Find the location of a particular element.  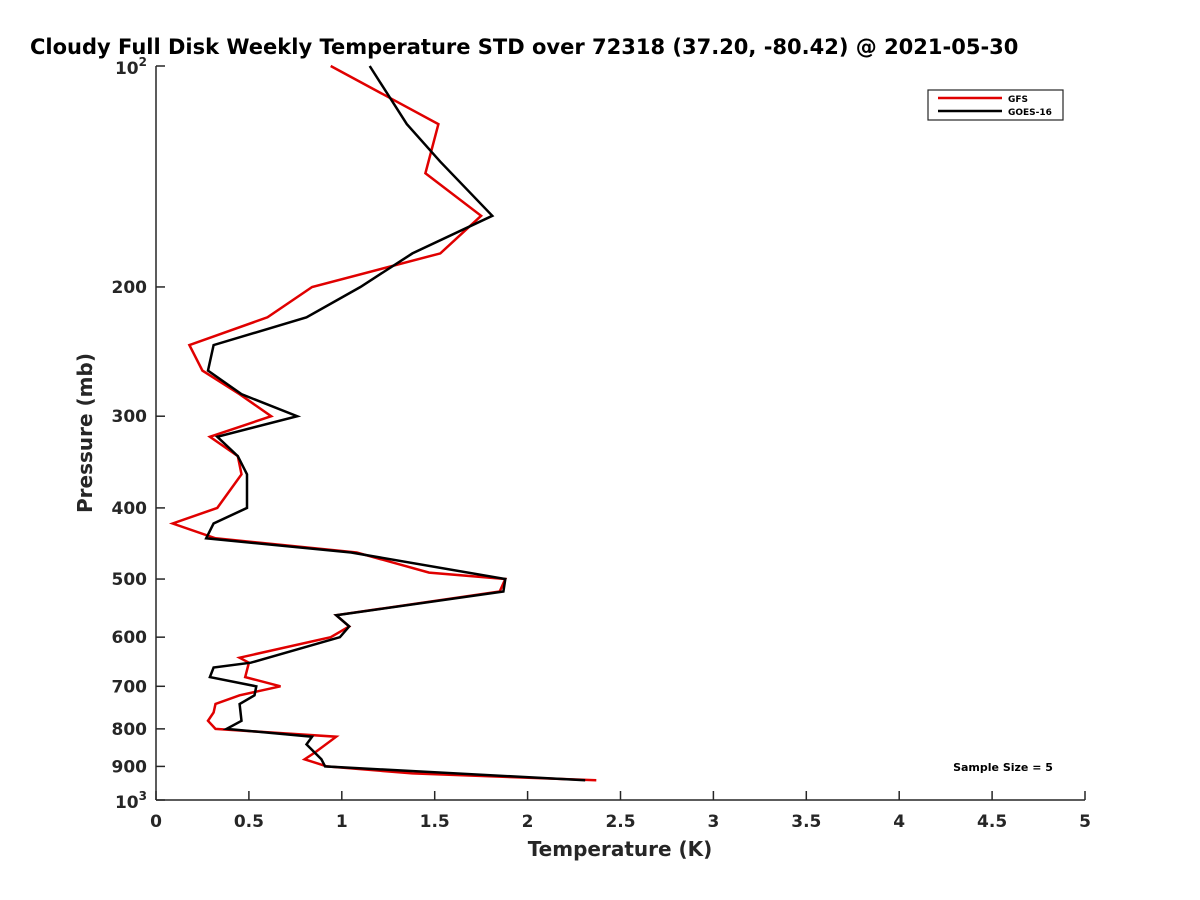

legend: GFS GOES-16 is located at coordinates (995, 105).